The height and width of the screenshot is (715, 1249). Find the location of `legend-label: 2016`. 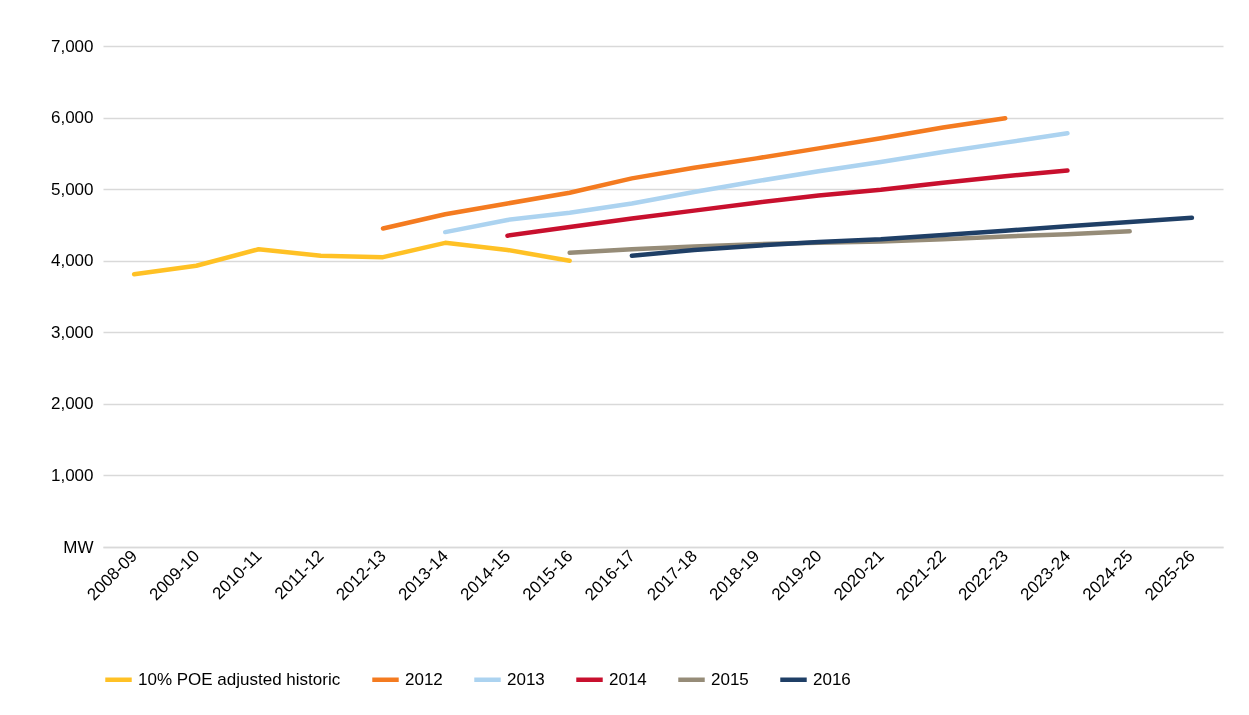

legend-label: 2016 is located at coordinates (832, 679).